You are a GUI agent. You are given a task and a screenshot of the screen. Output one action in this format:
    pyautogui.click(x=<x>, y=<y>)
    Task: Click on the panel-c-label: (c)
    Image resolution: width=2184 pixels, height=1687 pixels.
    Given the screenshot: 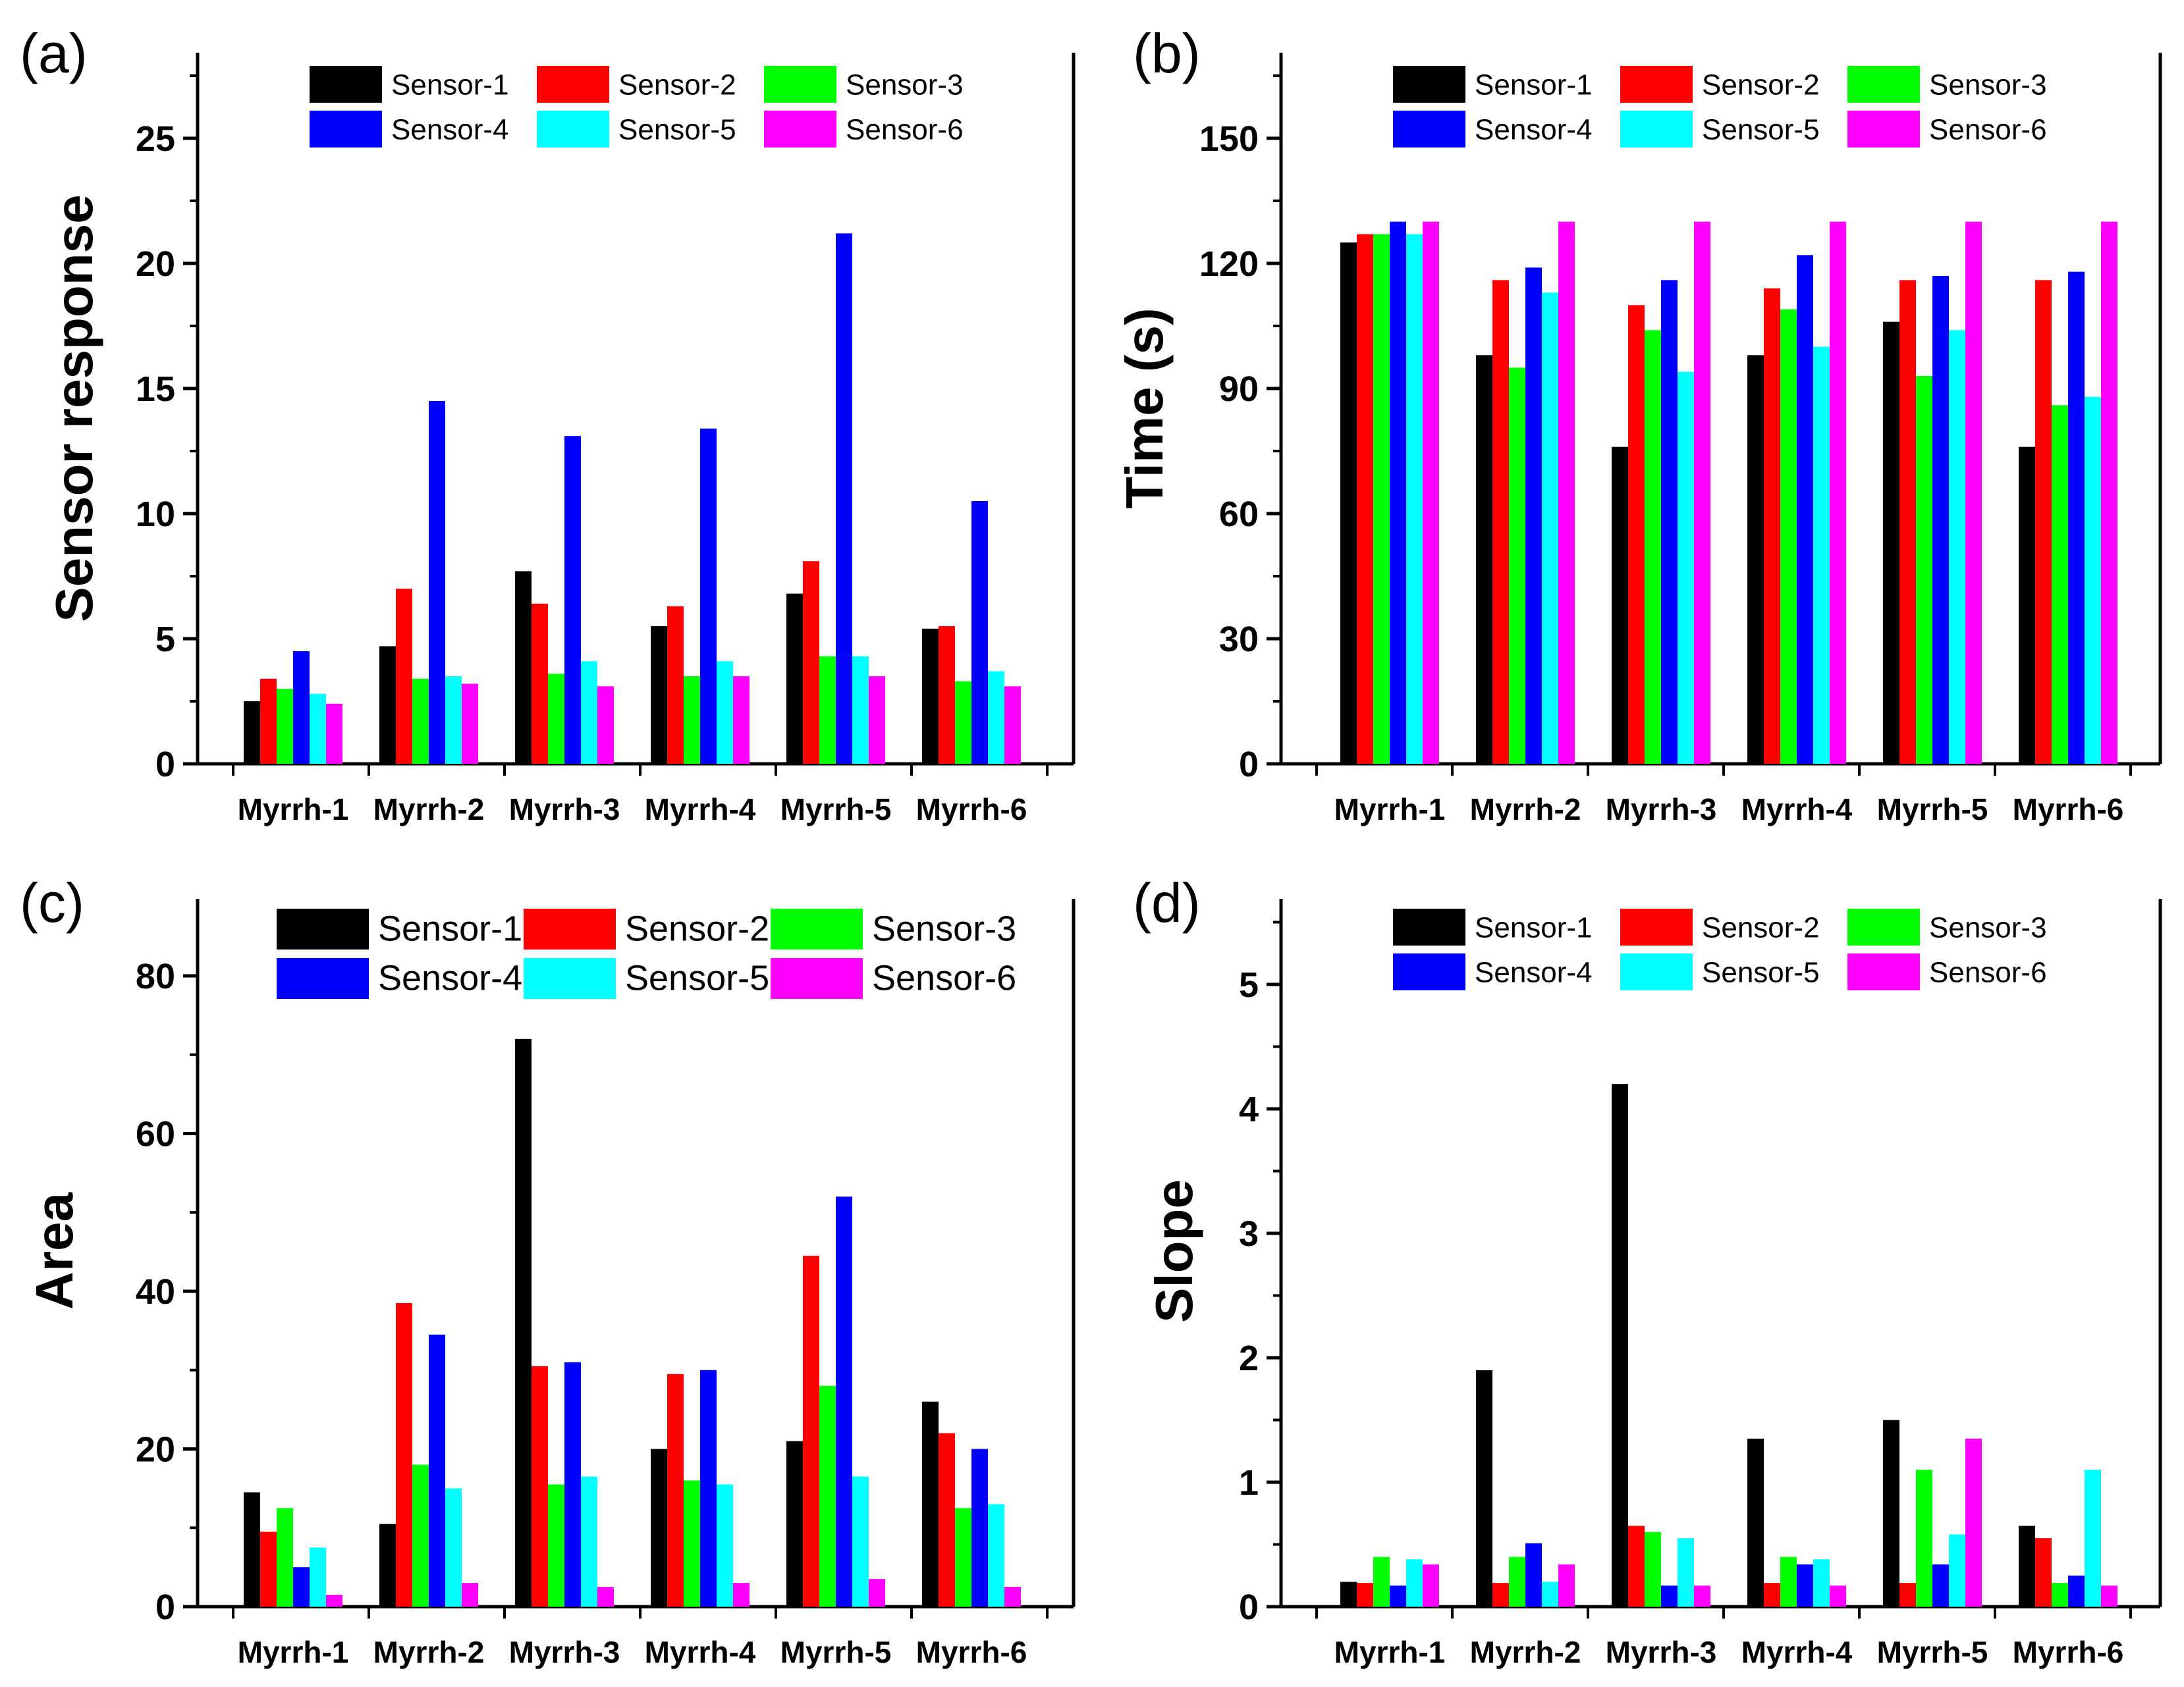 What is the action you would take?
    pyautogui.click(x=52, y=903)
    